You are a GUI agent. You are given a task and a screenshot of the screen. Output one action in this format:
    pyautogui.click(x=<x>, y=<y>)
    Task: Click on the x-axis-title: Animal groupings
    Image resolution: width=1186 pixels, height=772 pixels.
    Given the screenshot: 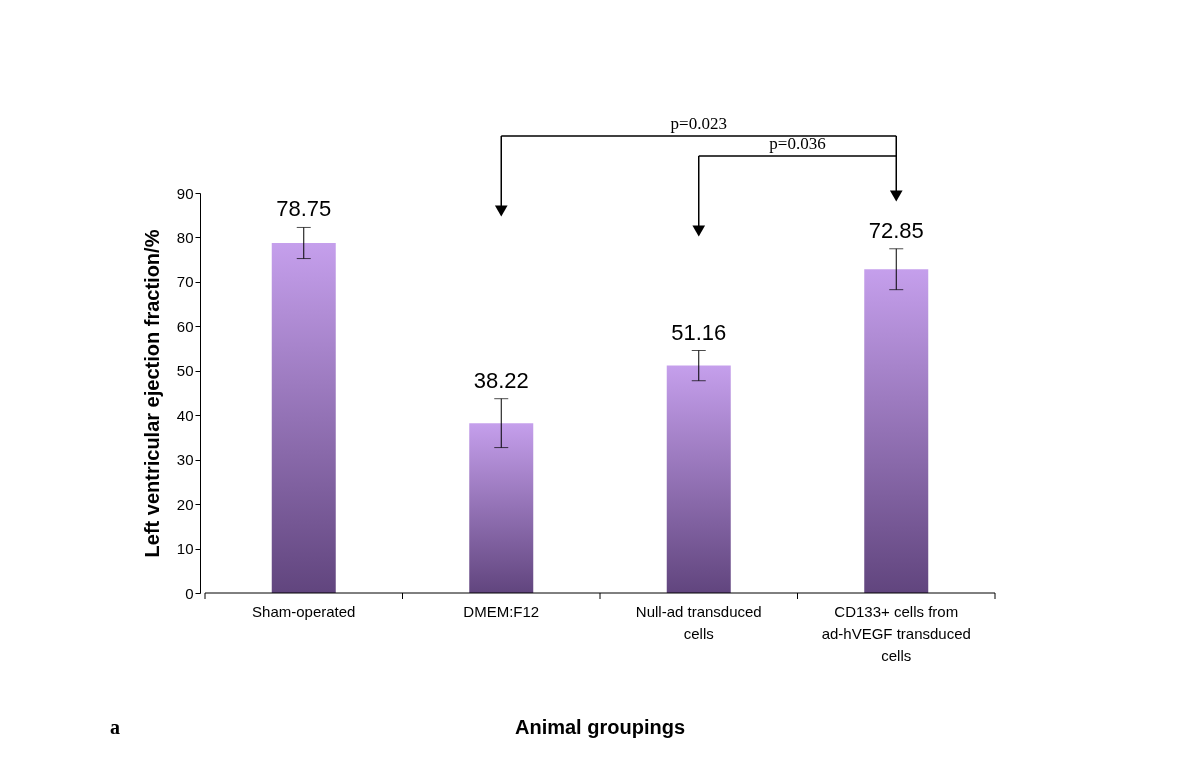 What is the action you would take?
    pyautogui.click(x=600, y=727)
    